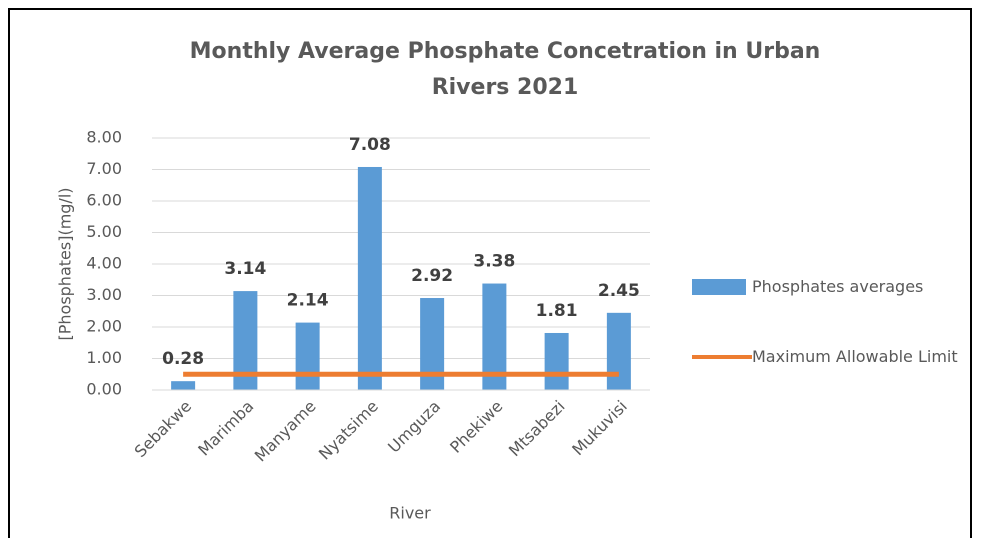  Describe the element at coordinates (370, 145) in the screenshot. I see `data-label: 7.08` at that location.